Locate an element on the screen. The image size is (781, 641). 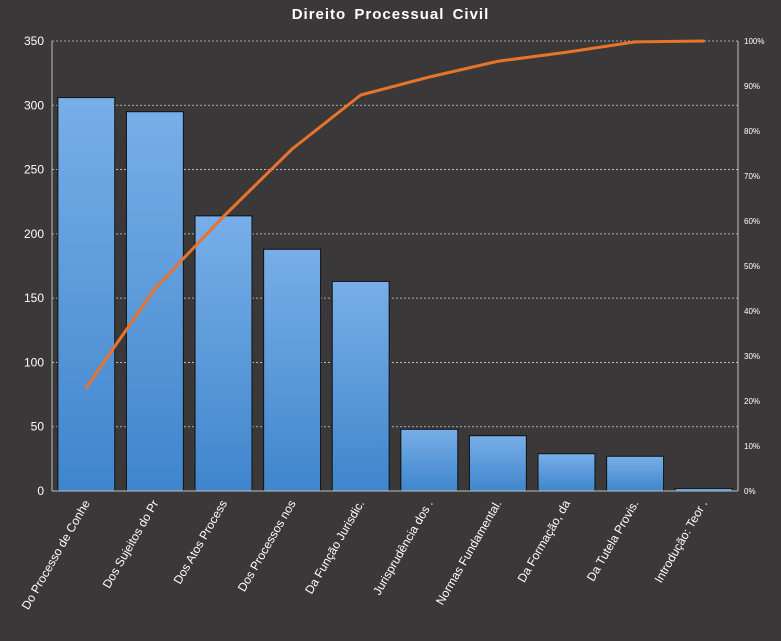
right-axis-ticks: 0% 10% 20% 30% 40% 50% 60% 70% 80% 90% 100% is located at coordinates (754, 266).